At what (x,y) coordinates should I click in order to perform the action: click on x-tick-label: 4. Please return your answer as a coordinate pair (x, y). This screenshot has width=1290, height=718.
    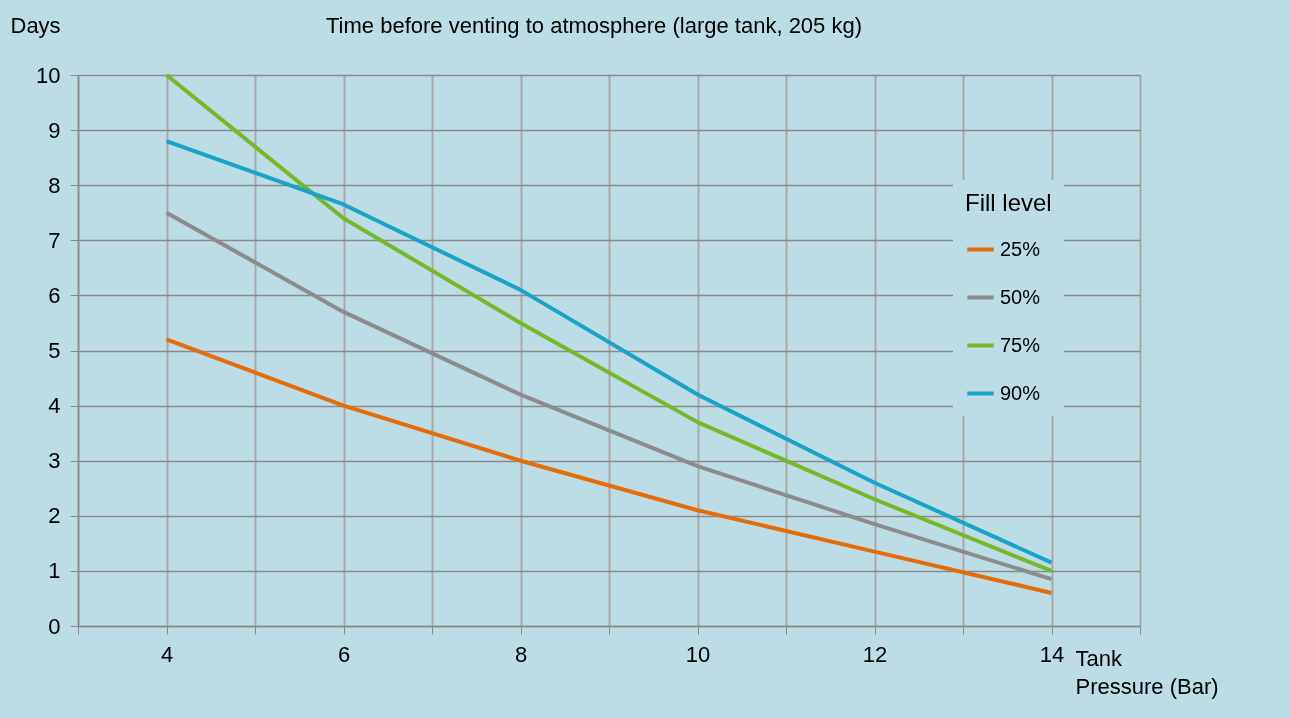
    Looking at the image, I should click on (167, 654).